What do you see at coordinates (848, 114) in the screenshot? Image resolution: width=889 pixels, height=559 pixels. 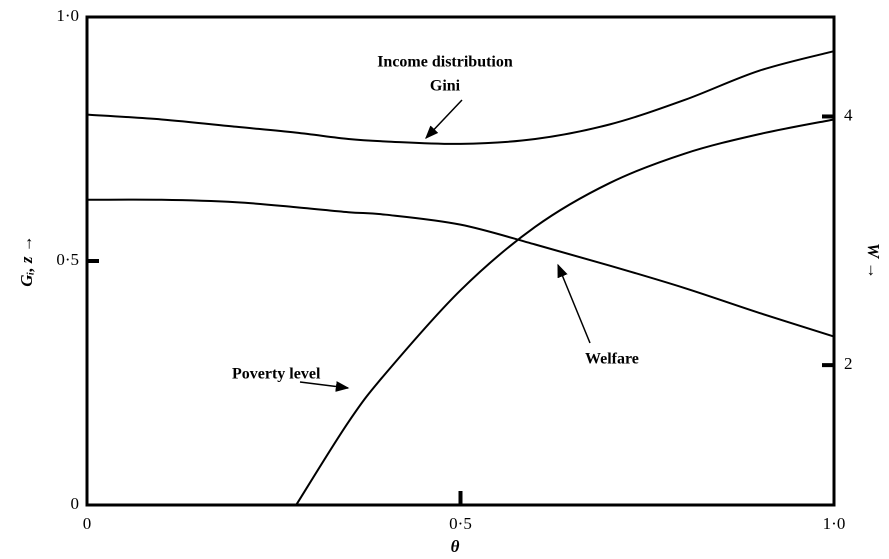 I see `y2-tick-label: 4` at bounding box center [848, 114].